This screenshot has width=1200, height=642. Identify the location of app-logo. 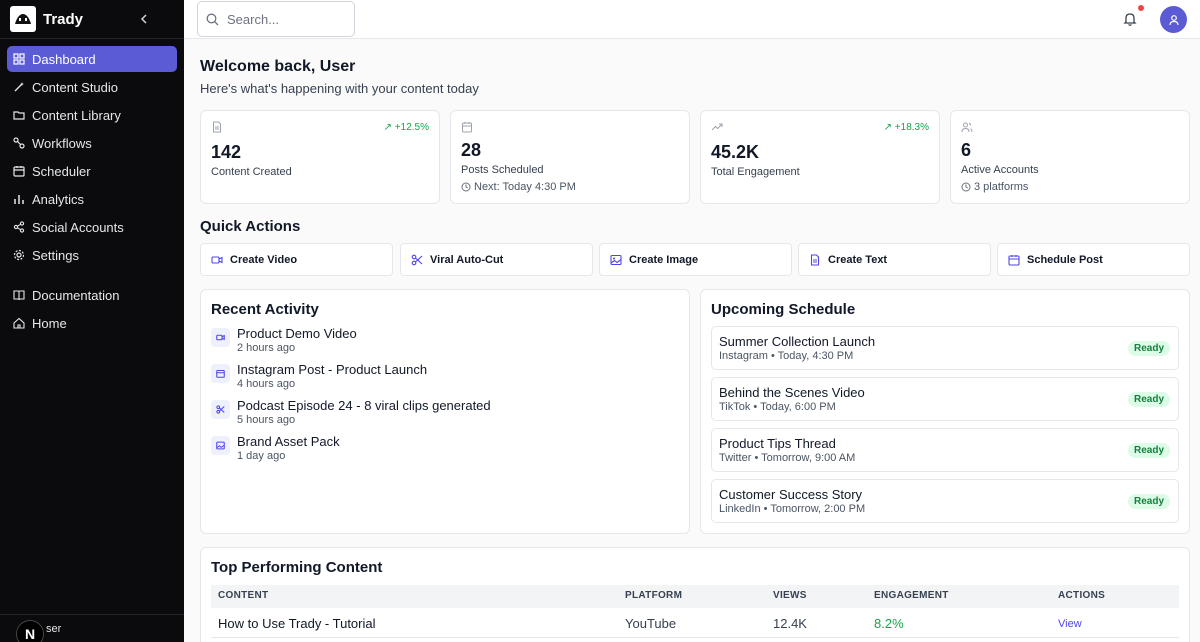
(23, 19).